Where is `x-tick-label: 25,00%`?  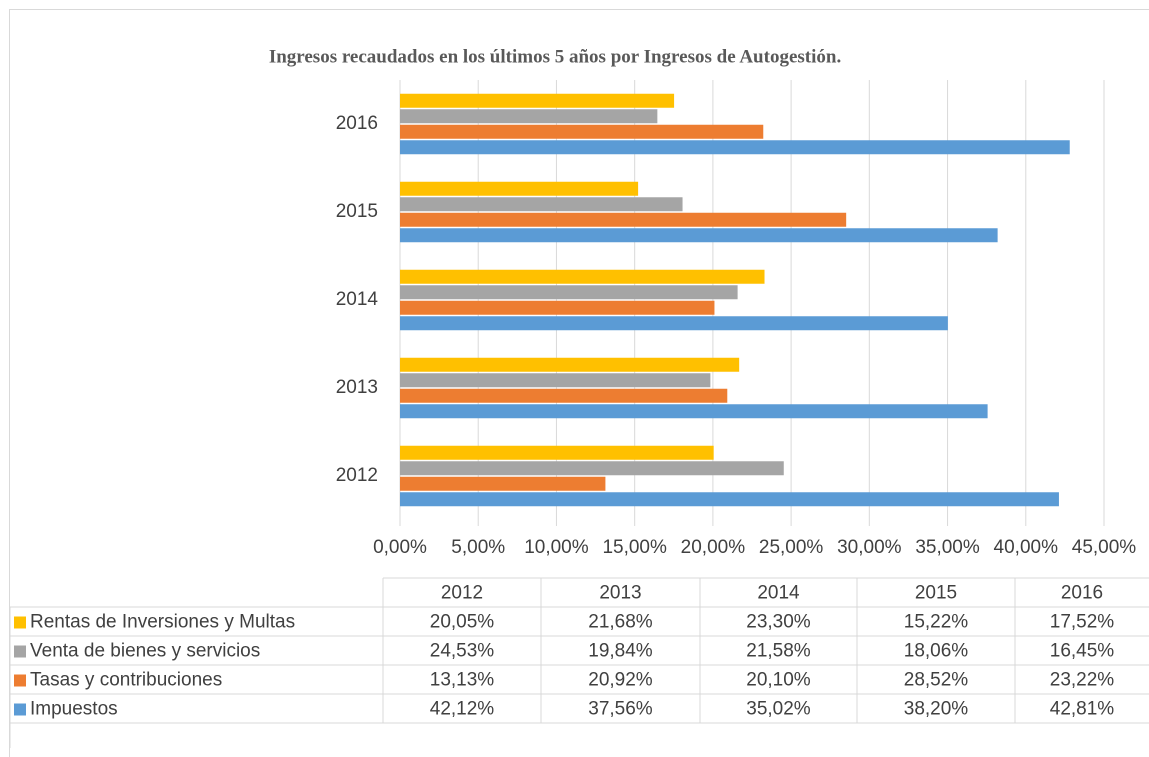
x-tick-label: 25,00% is located at coordinates (791, 547).